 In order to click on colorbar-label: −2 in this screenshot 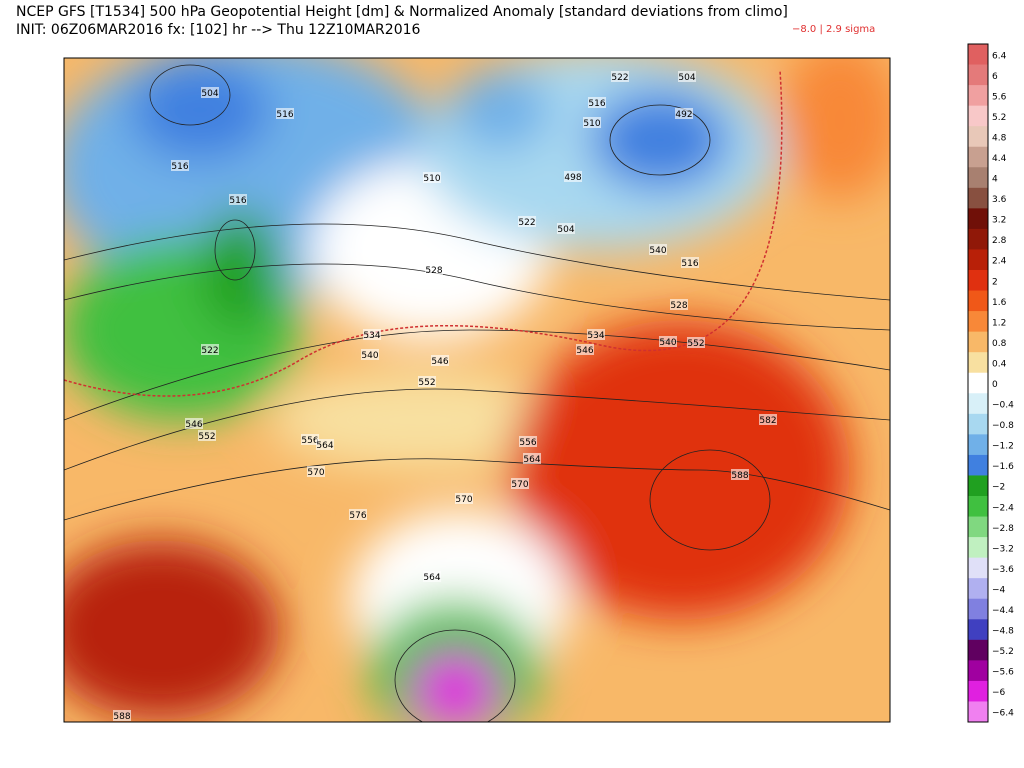, I will do `click(998, 488)`.